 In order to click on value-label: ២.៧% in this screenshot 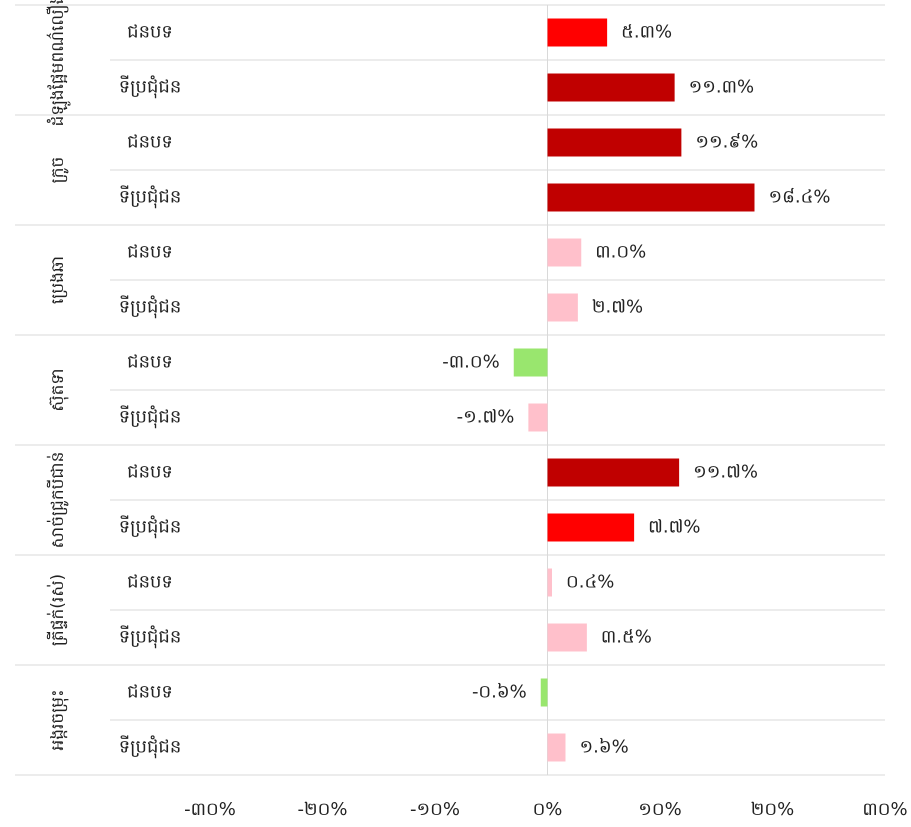, I will do `click(617, 307)`.